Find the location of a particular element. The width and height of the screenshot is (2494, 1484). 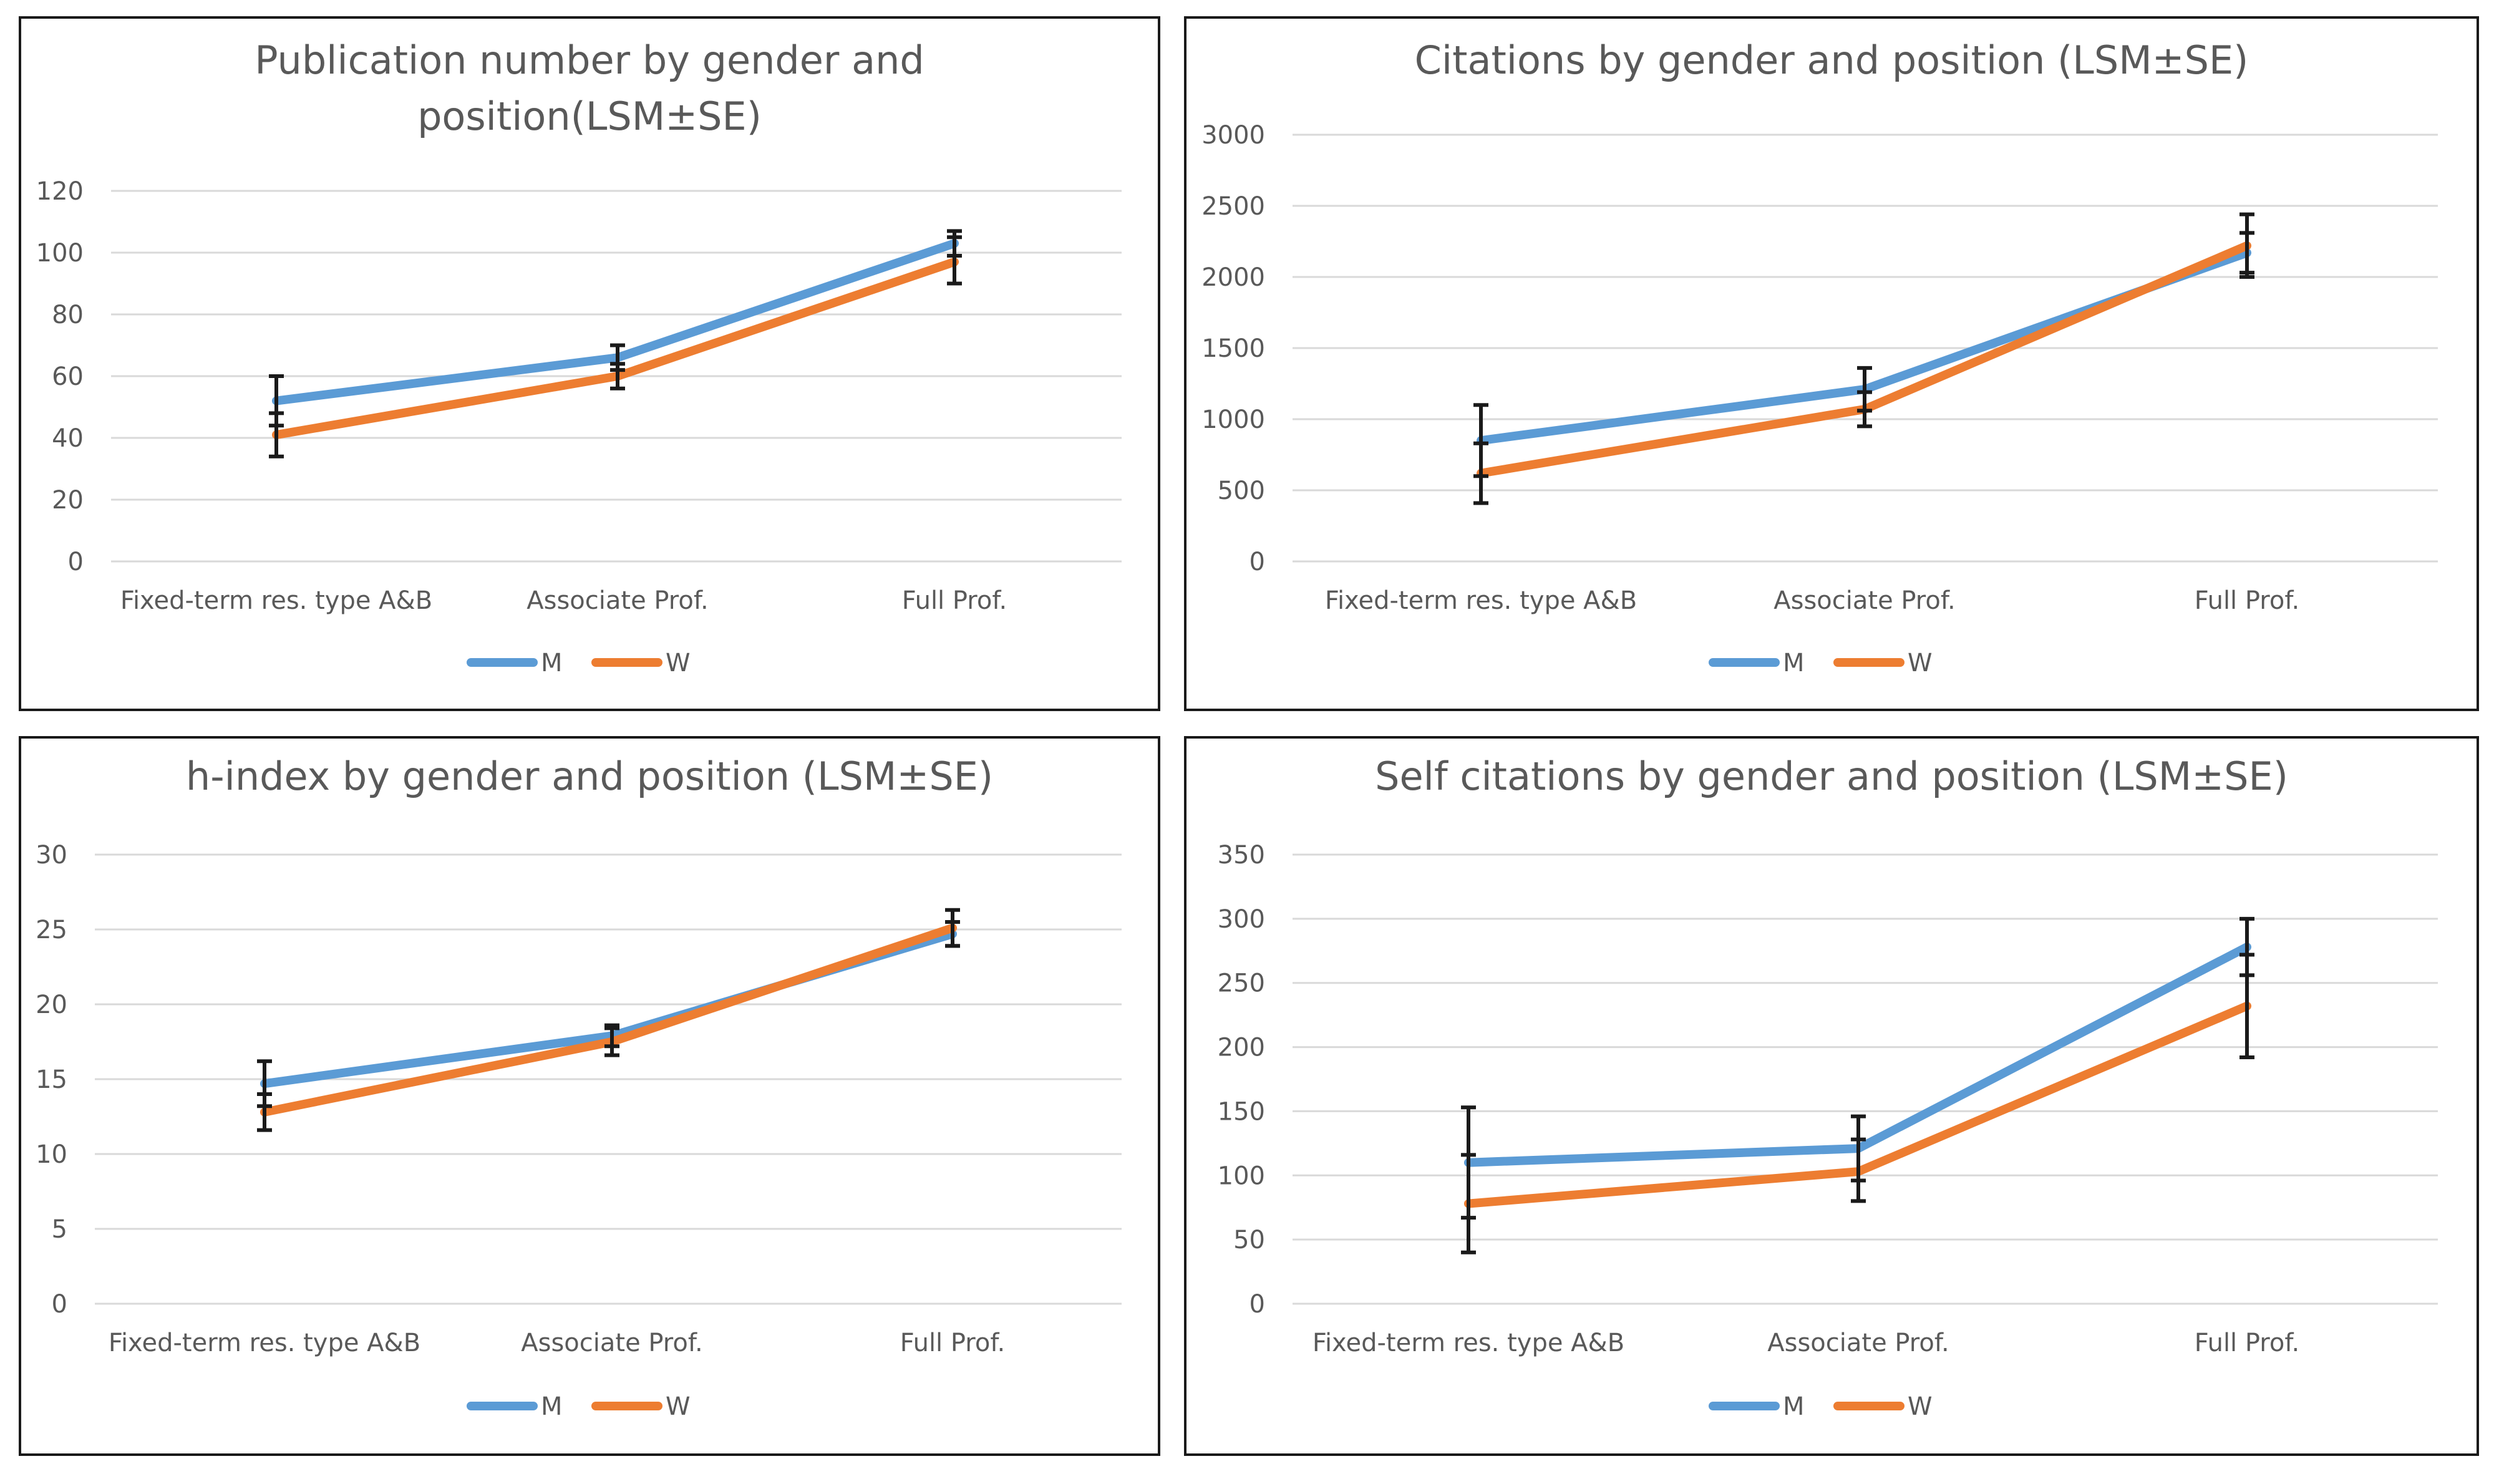

y-tick-label: 50 is located at coordinates (1249, 1240).